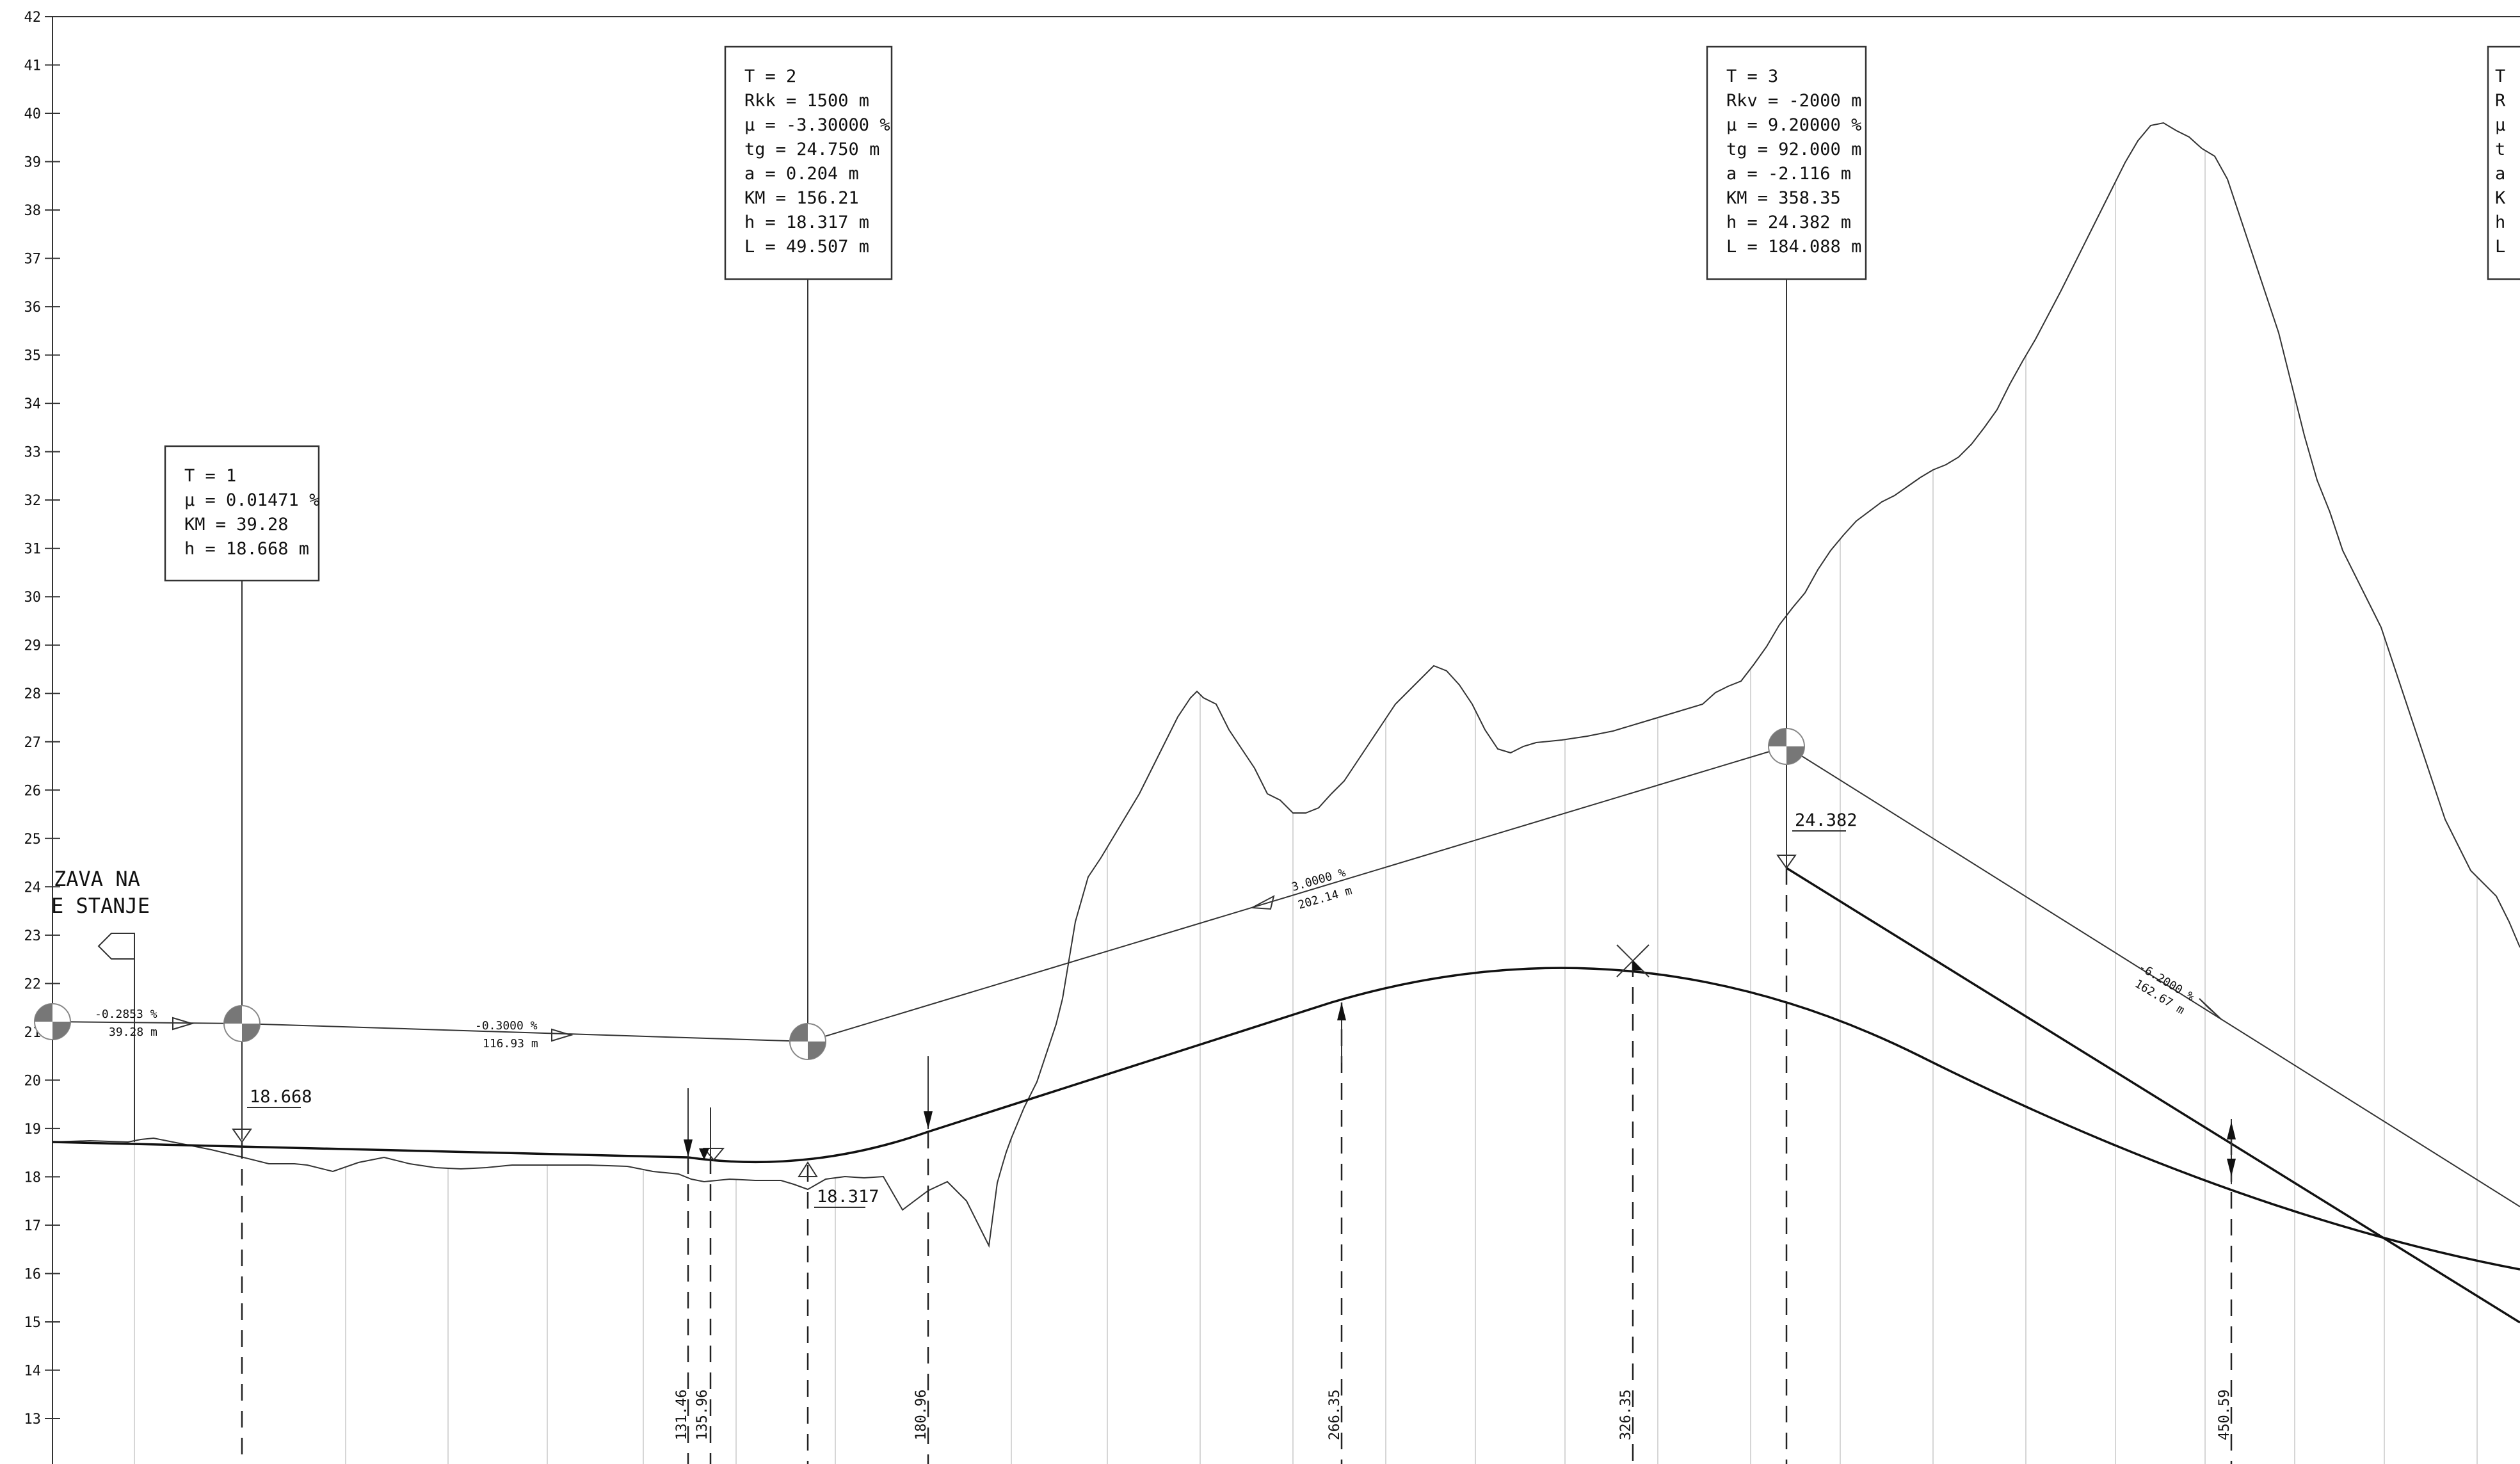 This screenshot has height=1464, width=2520. I want to click on tangent-box-line: R, so click(2500, 101).